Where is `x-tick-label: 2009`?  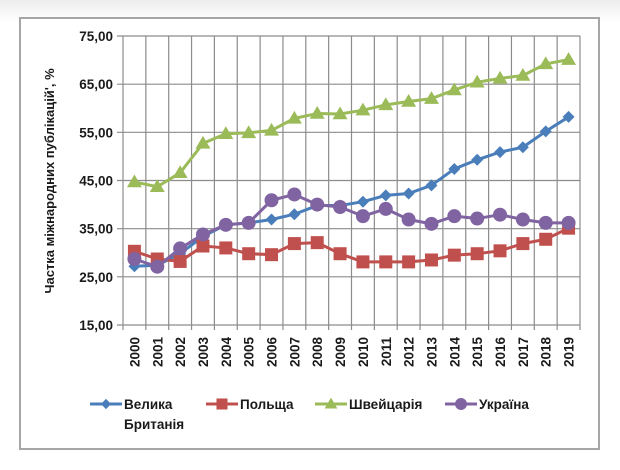
x-tick-label: 2009 is located at coordinates (340, 352).